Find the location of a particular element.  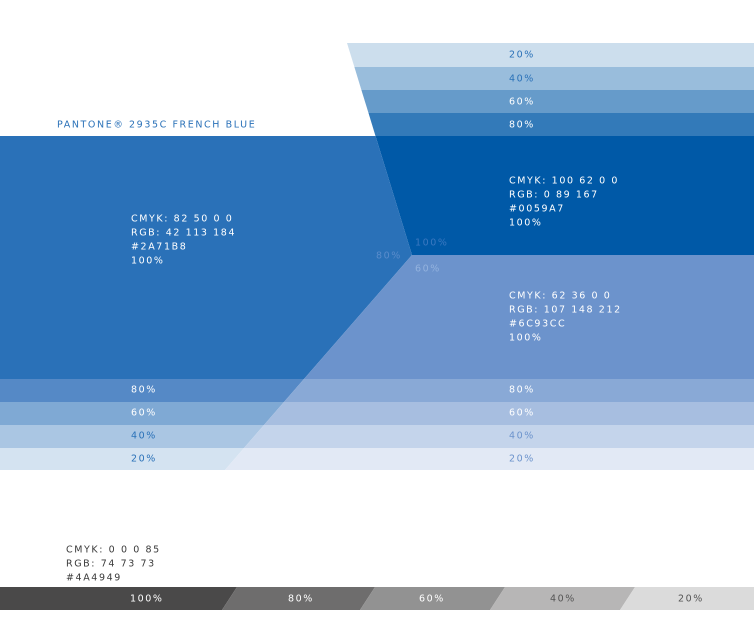

spec: #0059A7 is located at coordinates (537, 209).